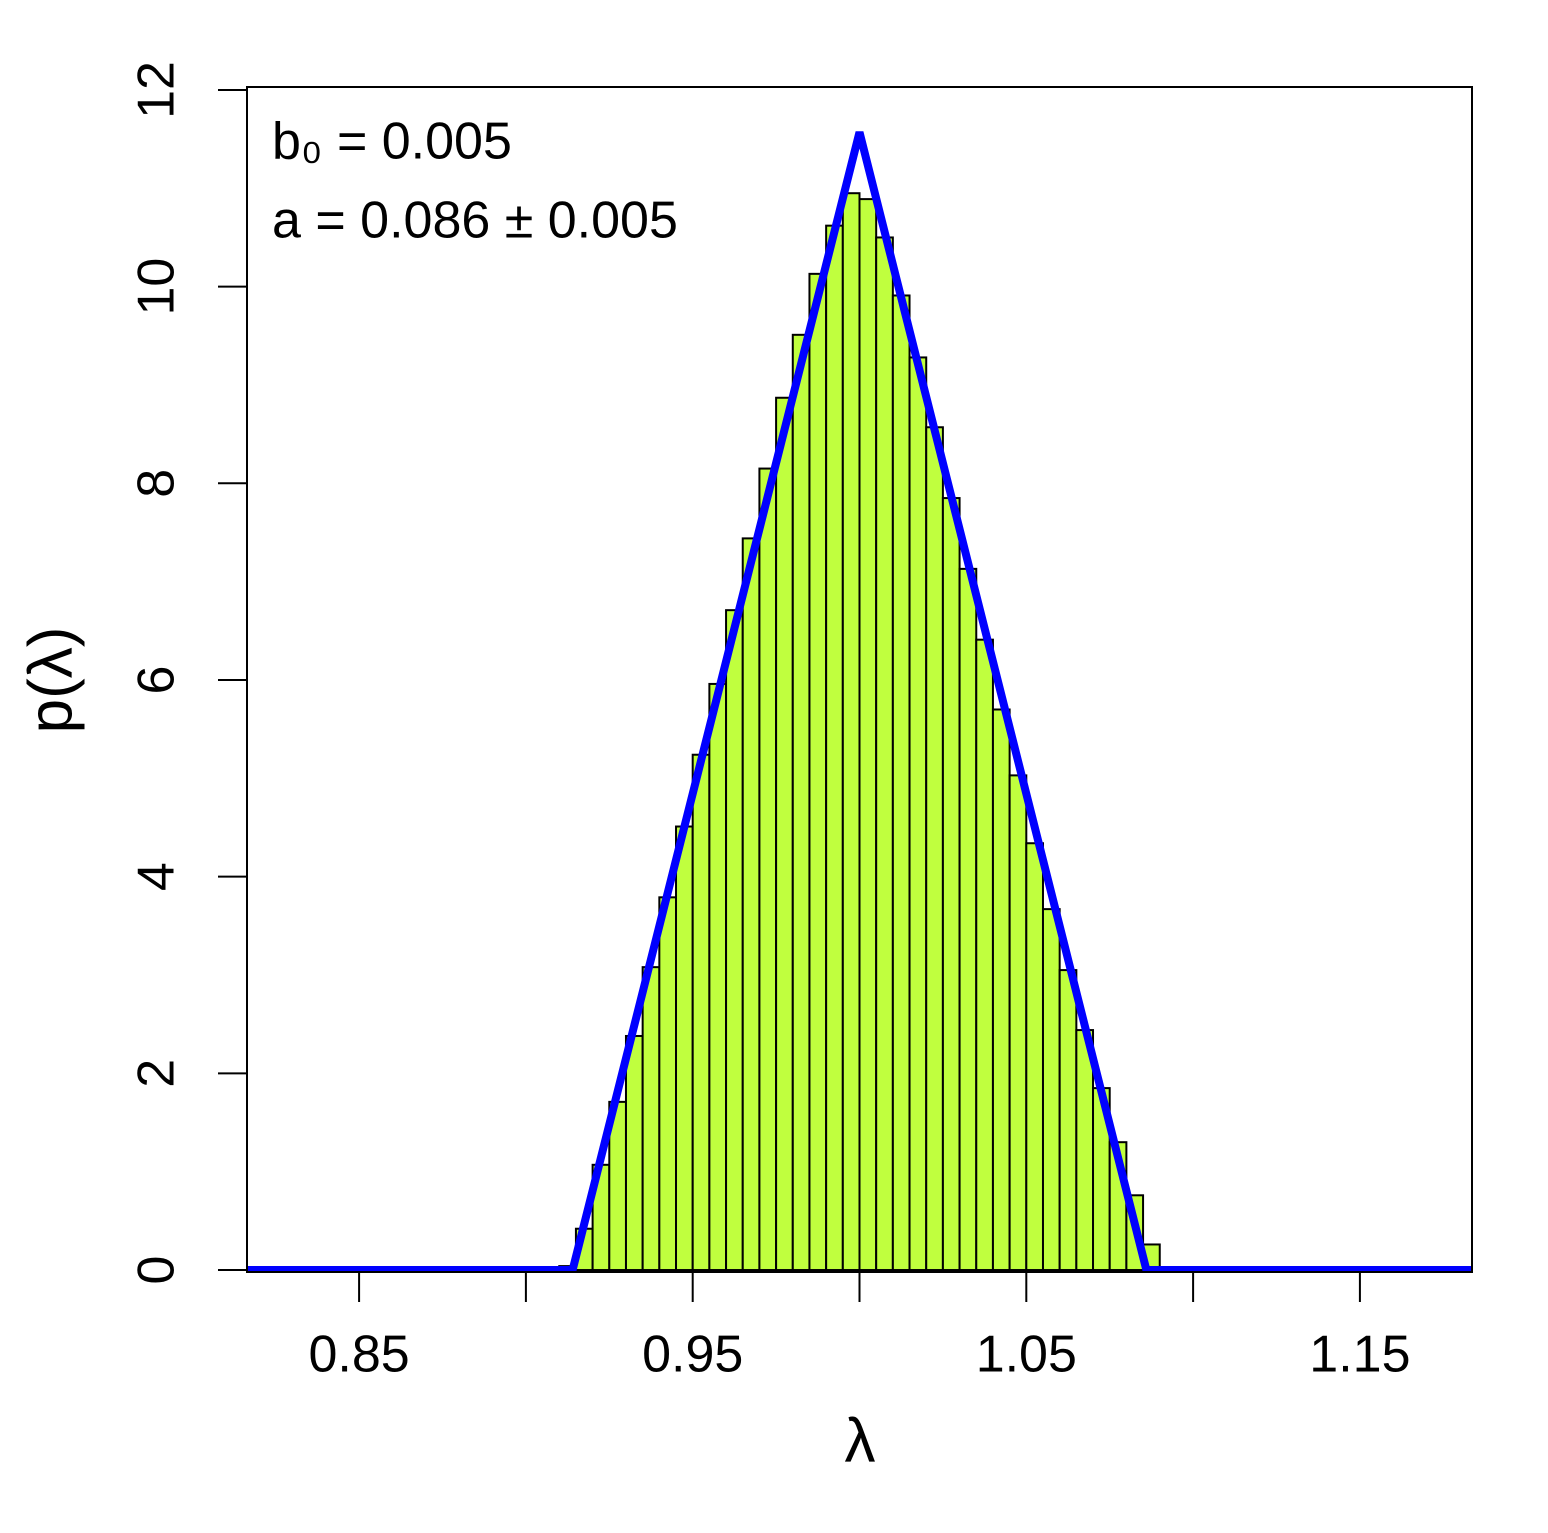 The image size is (1548, 1533). Describe the element at coordinates (157, 483) in the screenshot. I see `y-tick-label: 8` at that location.